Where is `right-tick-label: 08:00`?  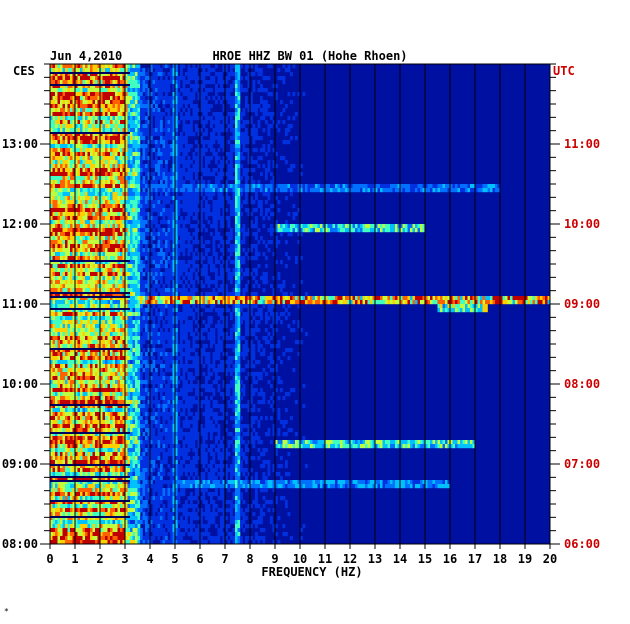
right-tick-label: 08:00 is located at coordinates (582, 384).